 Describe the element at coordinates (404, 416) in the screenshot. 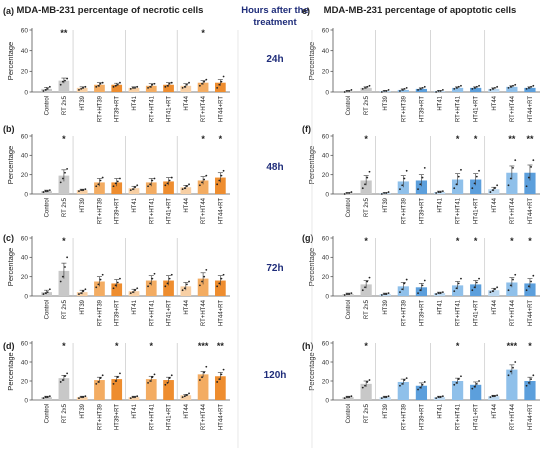

I see `x-tick-label: RT+HT39` at that location.